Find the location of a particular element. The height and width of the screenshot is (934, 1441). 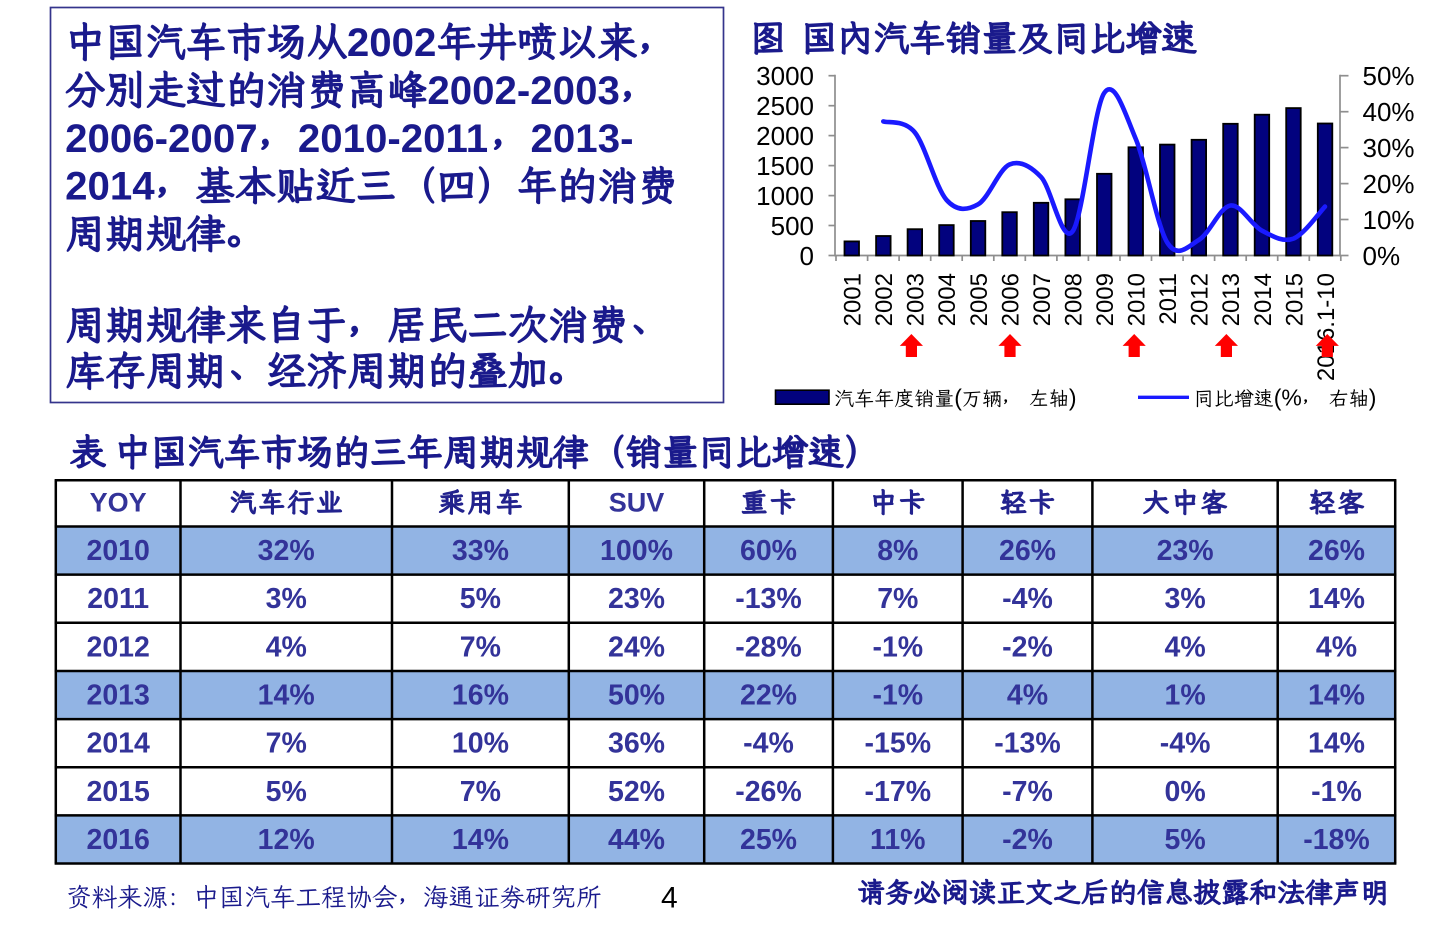

svg-text: 2013- is located at coordinates (582, 138).